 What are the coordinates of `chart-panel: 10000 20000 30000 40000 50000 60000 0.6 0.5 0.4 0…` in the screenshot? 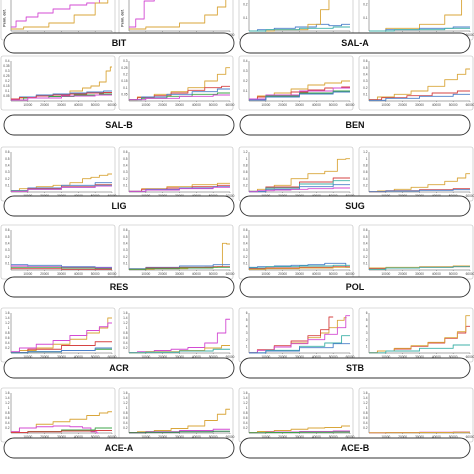 It's located at (296, 252).